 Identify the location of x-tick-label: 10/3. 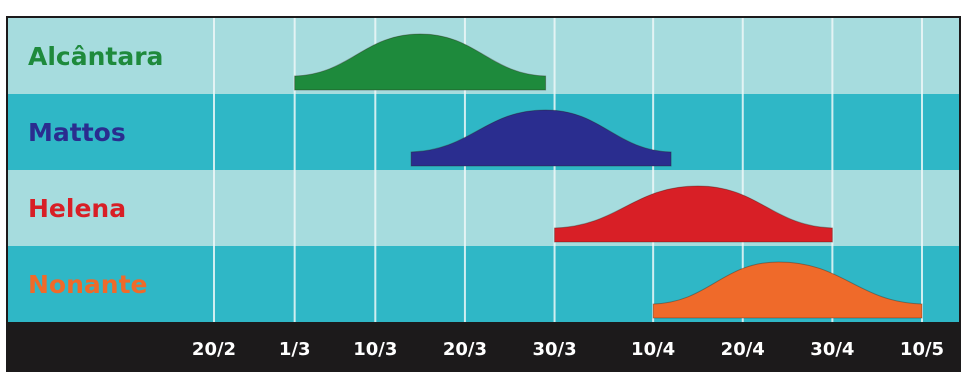
(375, 349).